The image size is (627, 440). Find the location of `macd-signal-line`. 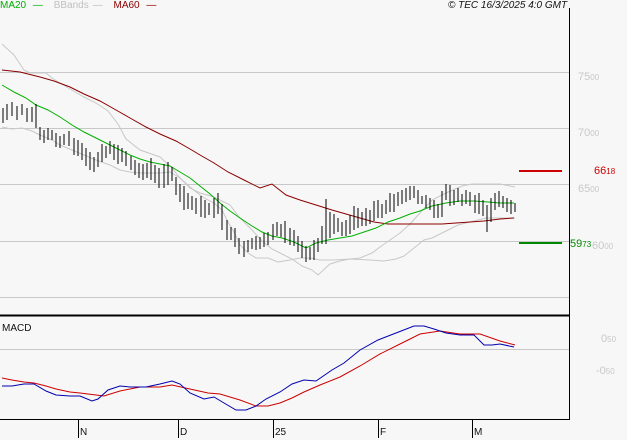

macd-signal-line is located at coordinates (258, 368).